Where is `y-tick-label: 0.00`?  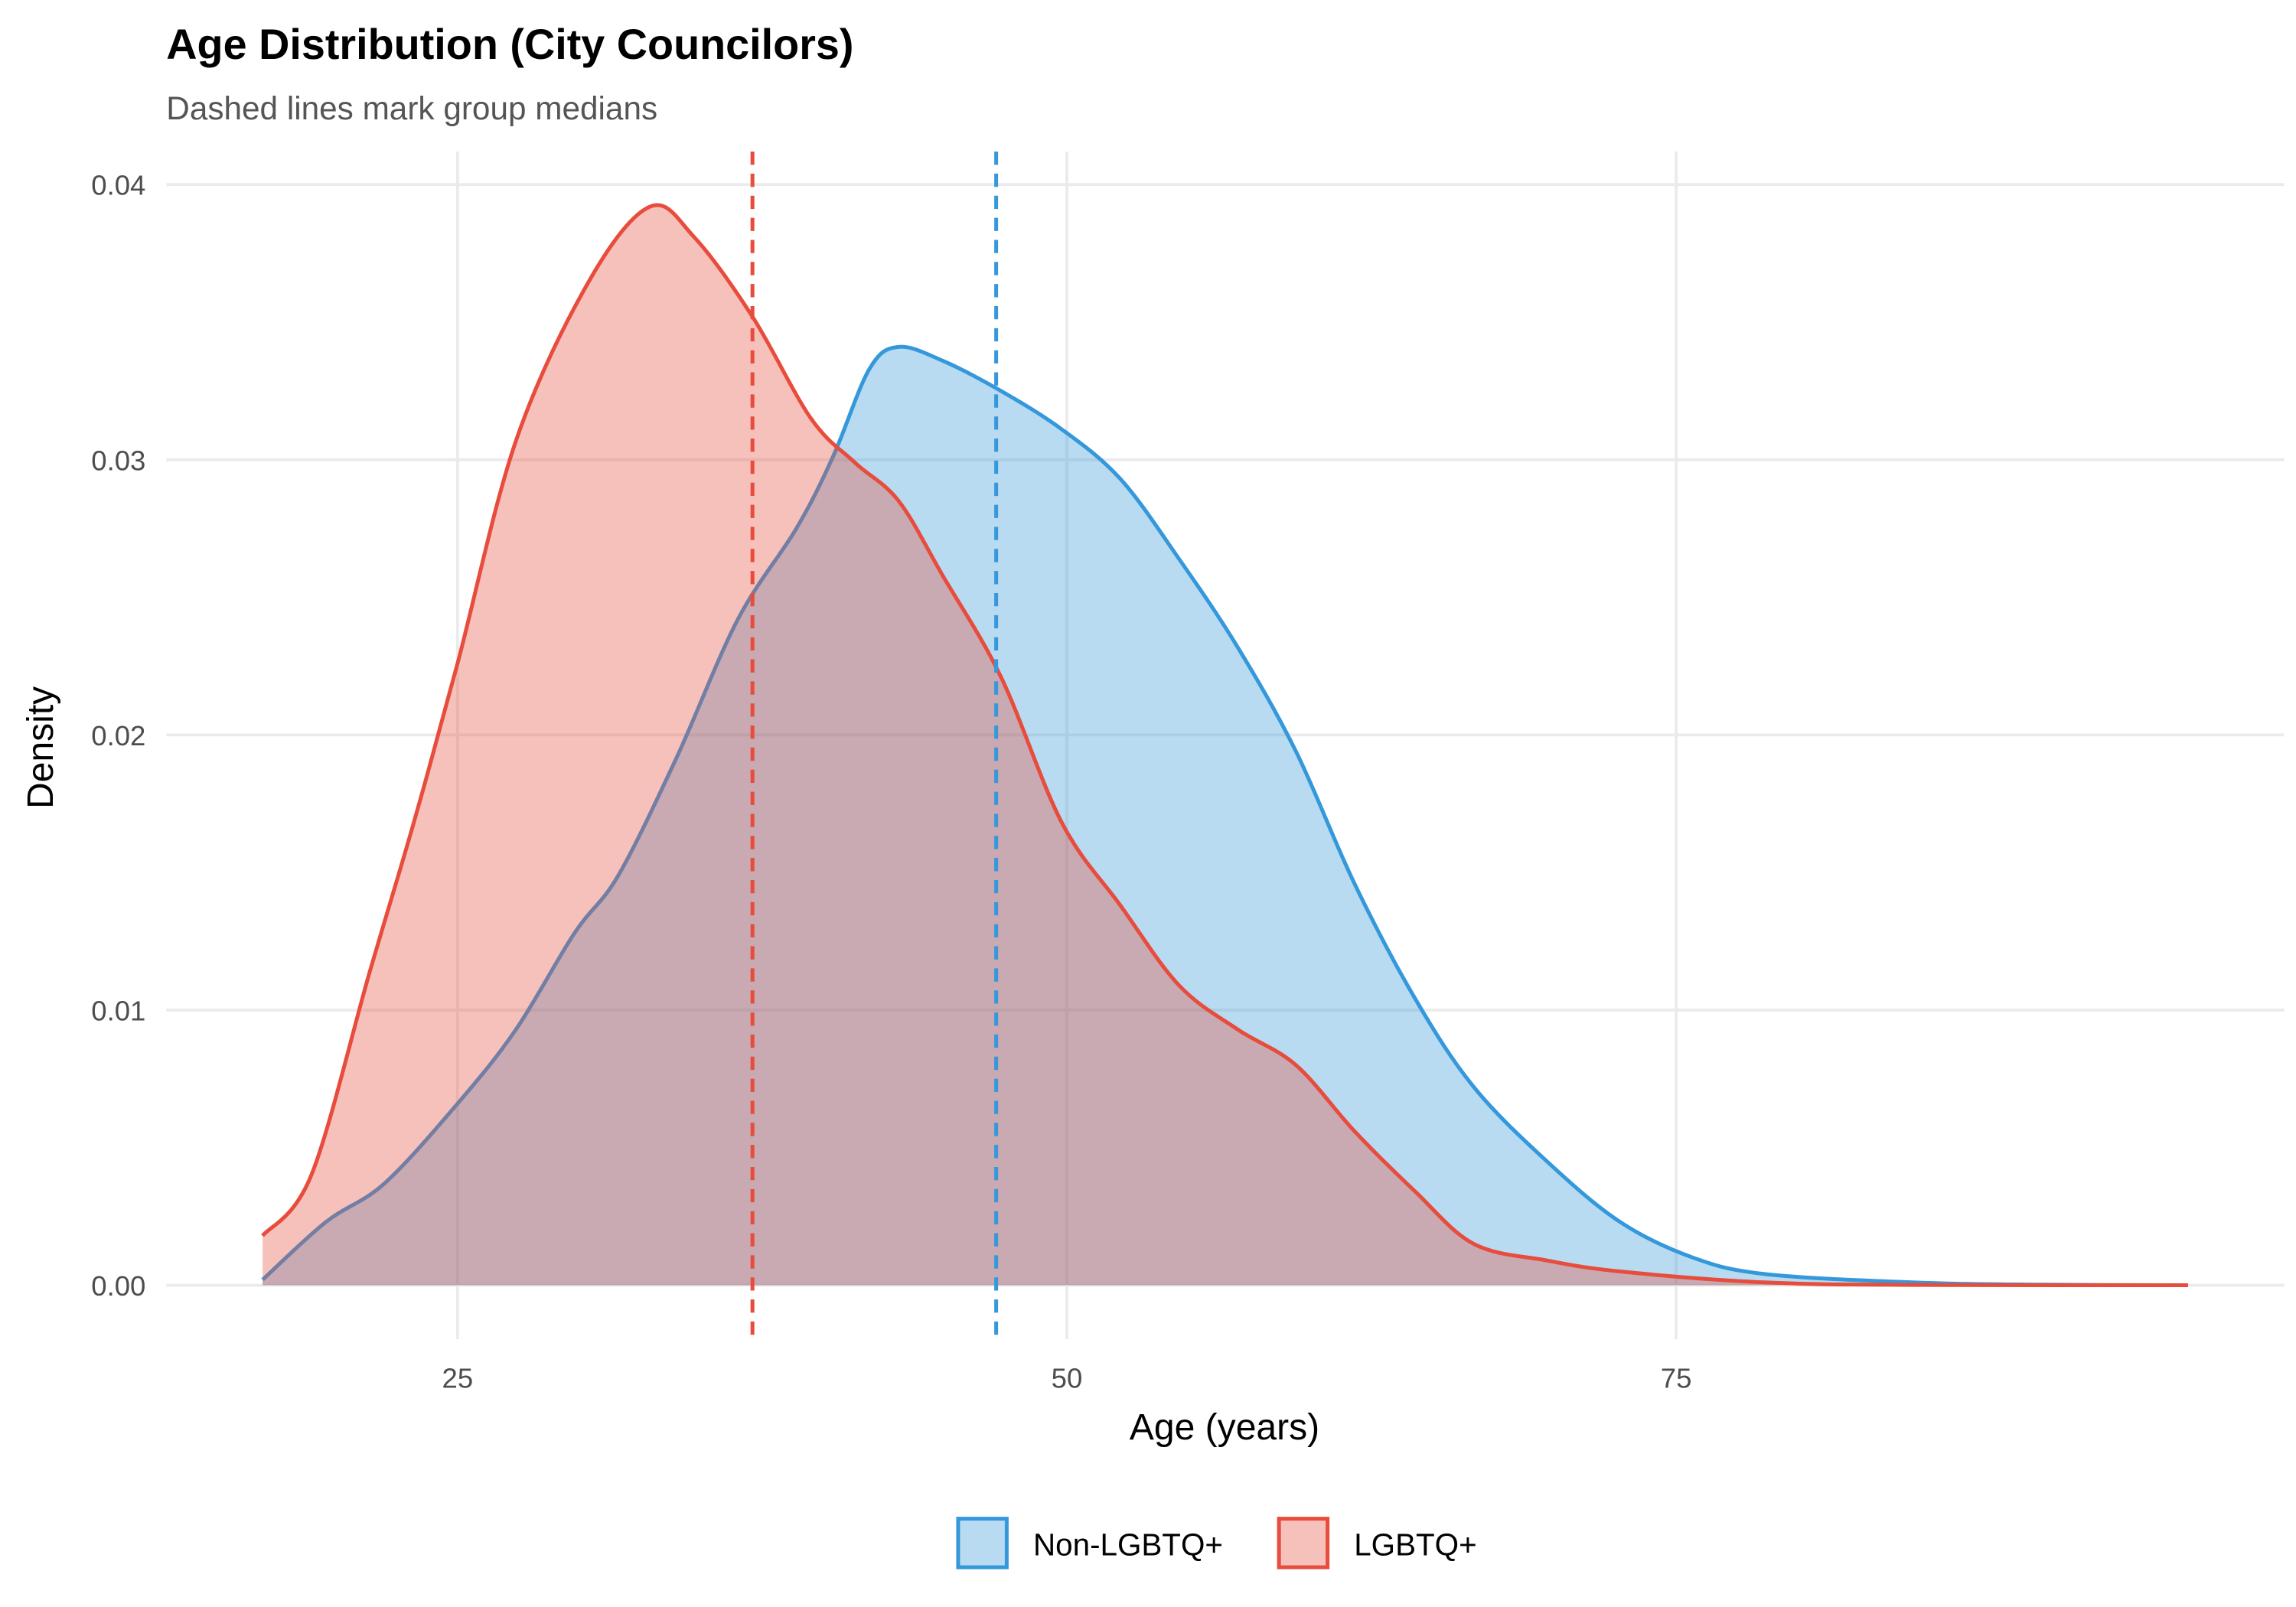
y-tick-label: 0.00 is located at coordinates (118, 1286).